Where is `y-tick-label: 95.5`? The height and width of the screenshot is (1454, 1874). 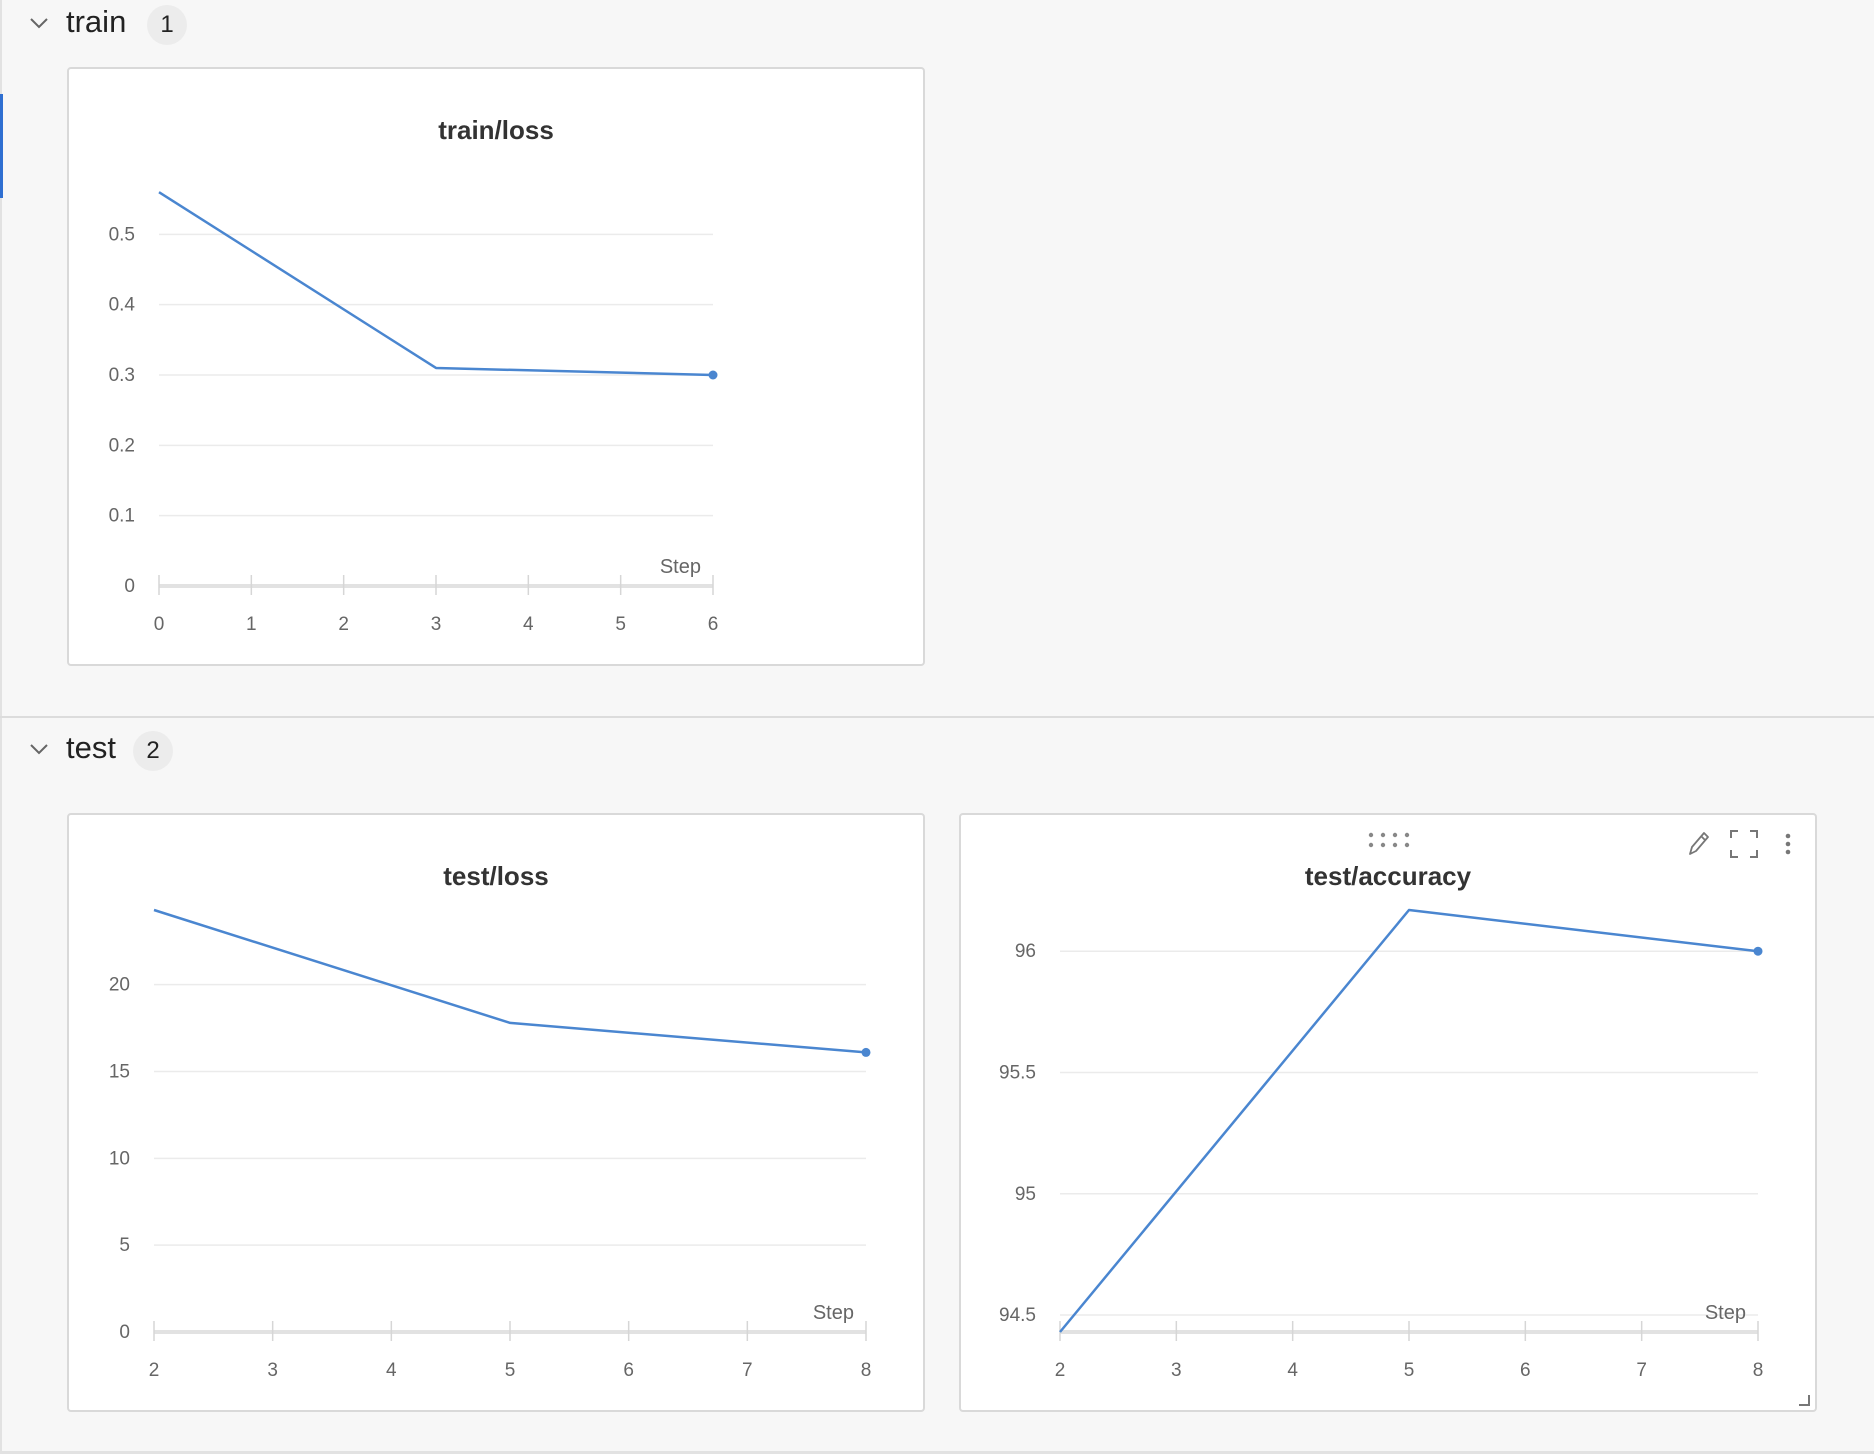
y-tick-label: 95.5 is located at coordinates (1017, 1072).